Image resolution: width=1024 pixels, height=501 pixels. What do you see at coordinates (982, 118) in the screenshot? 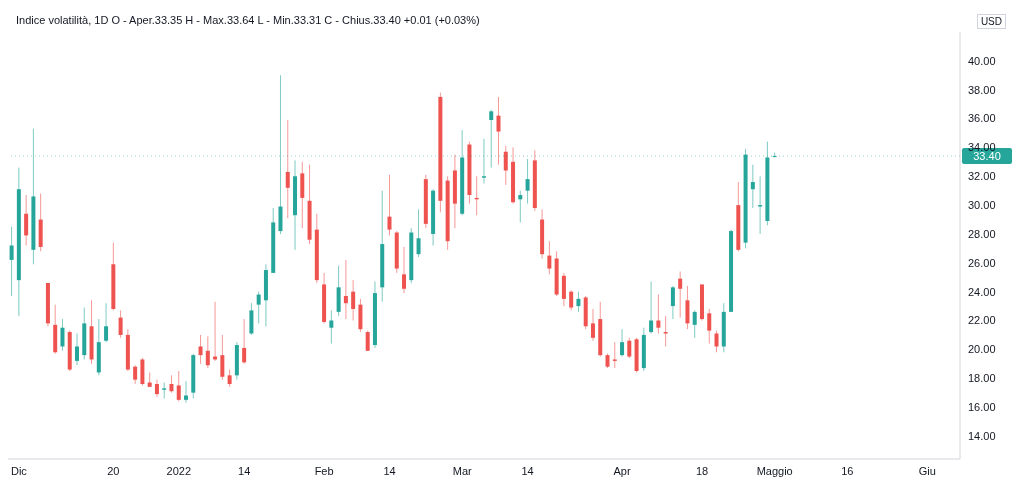
I see `y-tick-label: 36.00` at bounding box center [982, 118].